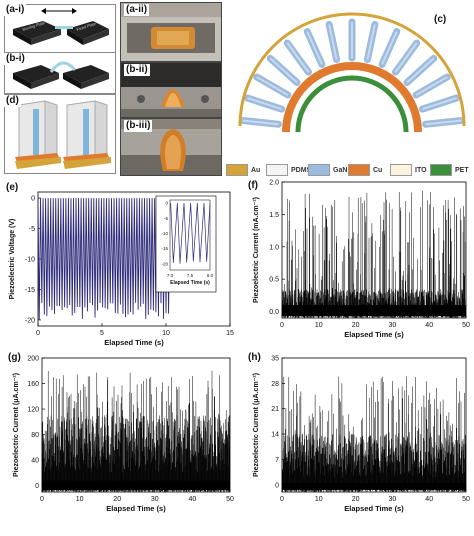  What do you see at coordinates (275, 384) in the screenshot?
I see `y-tick-label: 28` at bounding box center [275, 384].